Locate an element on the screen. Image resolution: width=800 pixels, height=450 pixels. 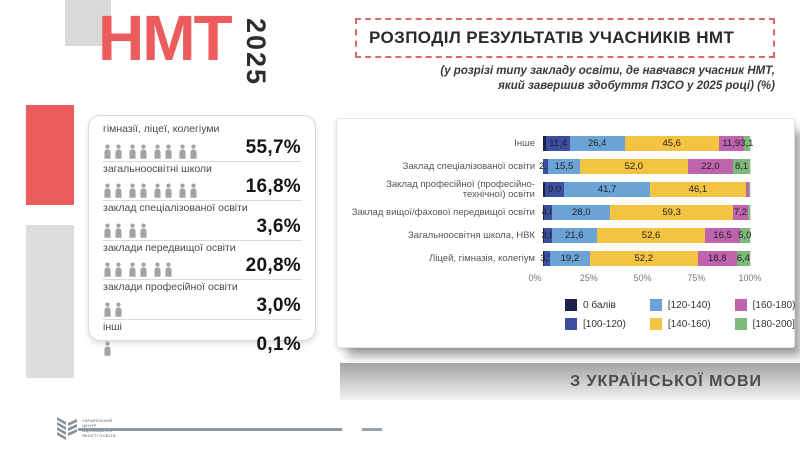
brand-year-text: 2025 is located at coordinates (255, 52).